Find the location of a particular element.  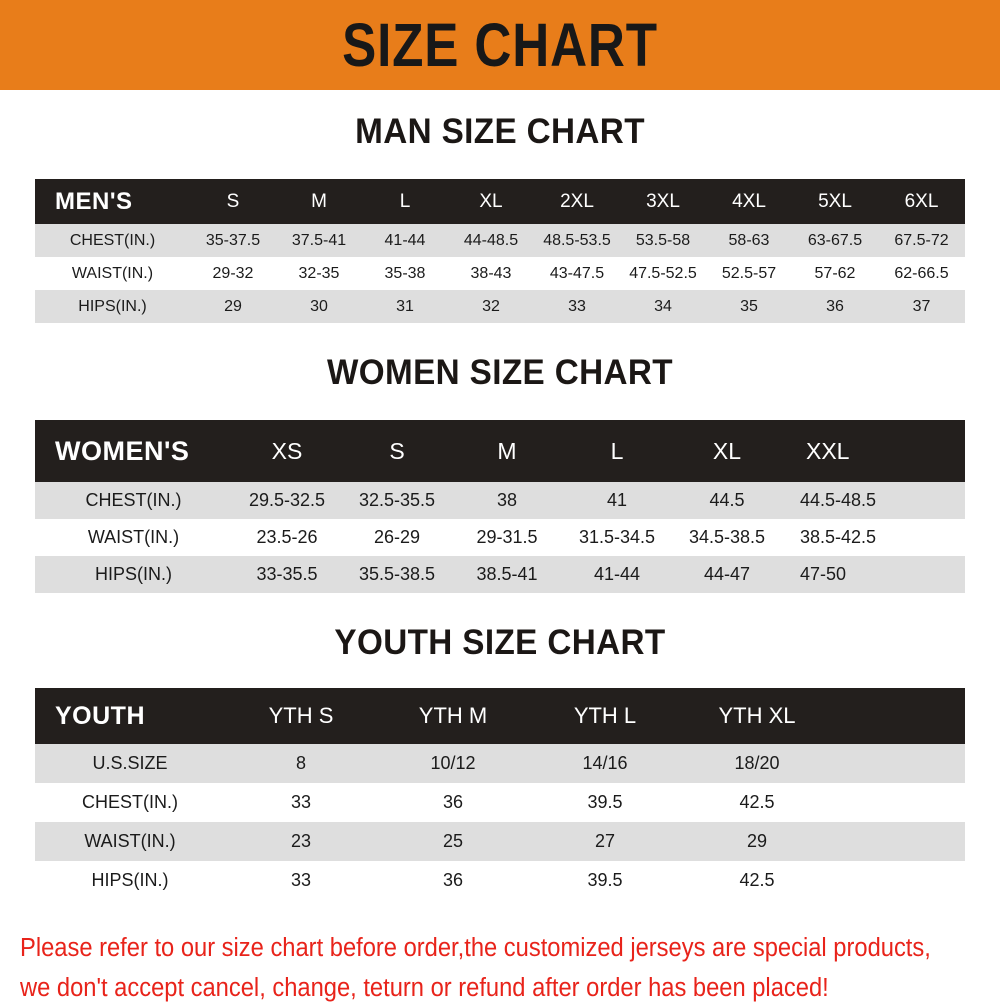

men-cell-2-5: 34 is located at coordinates (663, 306).